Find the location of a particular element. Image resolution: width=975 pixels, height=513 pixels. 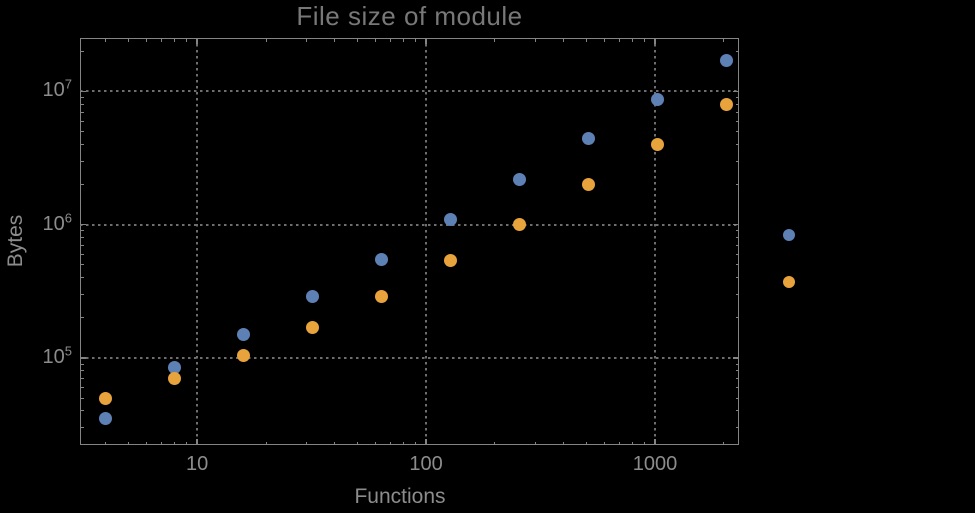

y-tick-label-10e7: 10⁷ is located at coordinates (57, 89).